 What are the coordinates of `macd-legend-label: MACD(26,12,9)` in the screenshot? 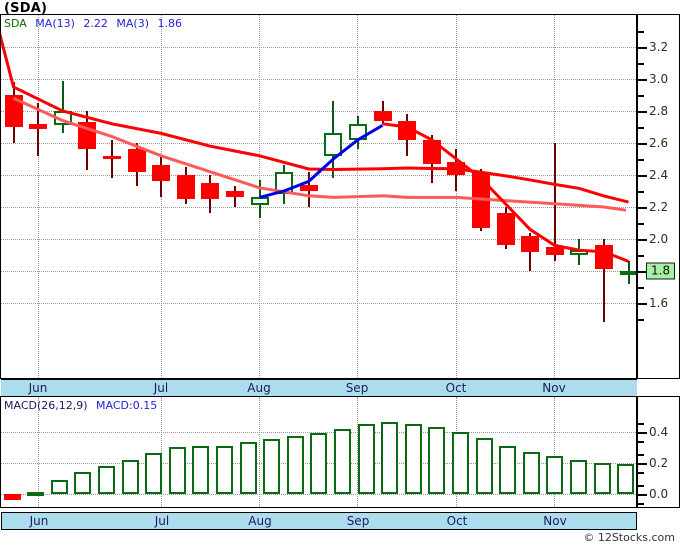 It's located at (46, 405).